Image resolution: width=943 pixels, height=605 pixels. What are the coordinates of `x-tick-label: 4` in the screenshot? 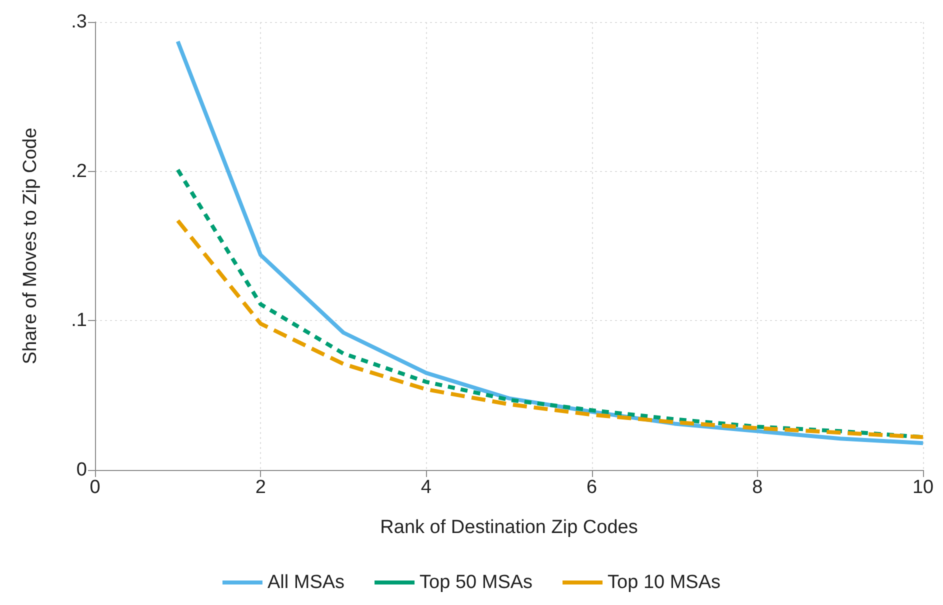 It's located at (426, 487).